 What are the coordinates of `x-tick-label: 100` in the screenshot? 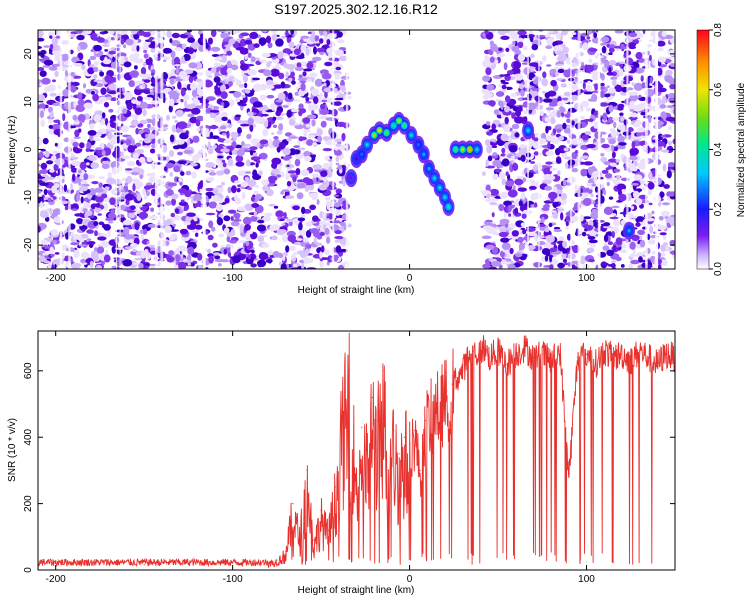 It's located at (586, 278).